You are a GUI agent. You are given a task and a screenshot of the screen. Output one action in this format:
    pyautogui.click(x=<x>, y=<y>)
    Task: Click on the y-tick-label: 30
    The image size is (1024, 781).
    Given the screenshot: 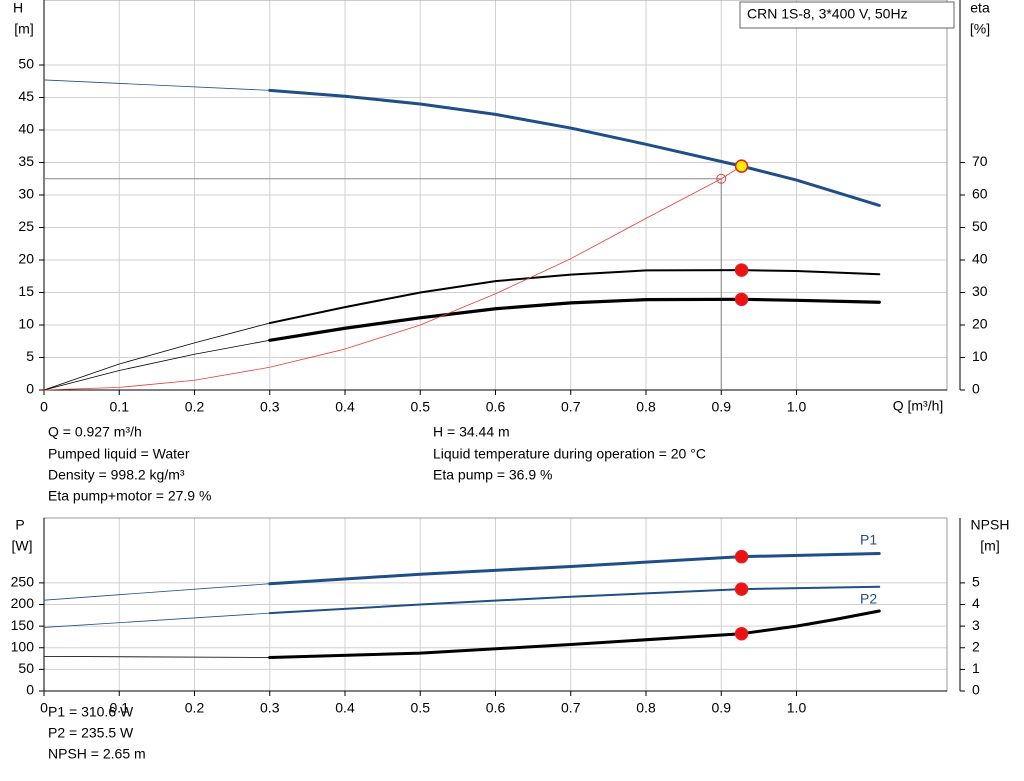 What is the action you would take?
    pyautogui.click(x=26, y=194)
    